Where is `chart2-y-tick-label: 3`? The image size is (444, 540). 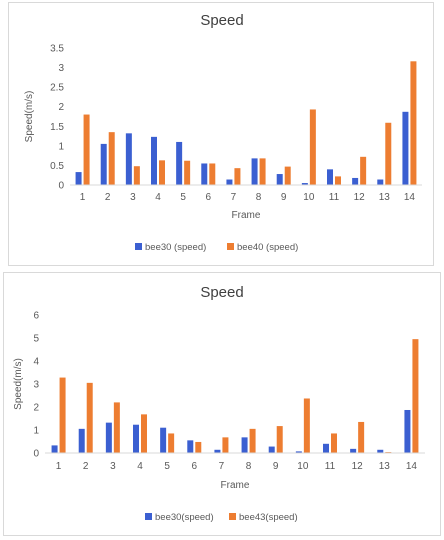 chart2-y-tick-label: 3 is located at coordinates (36, 385).